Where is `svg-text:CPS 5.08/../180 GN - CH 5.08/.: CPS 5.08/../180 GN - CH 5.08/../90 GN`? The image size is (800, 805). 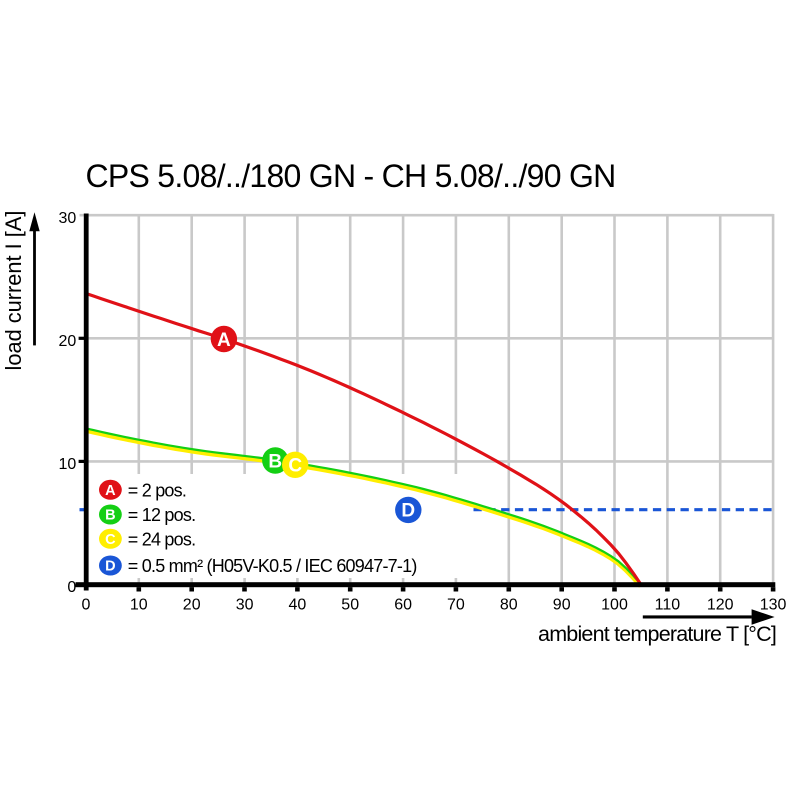
svg-text:CPS 5.08/../180 GN - CH 5.08/.: CPS 5.08/../180 GN - CH 5.08/../90 GN is located at coordinates (351, 176).